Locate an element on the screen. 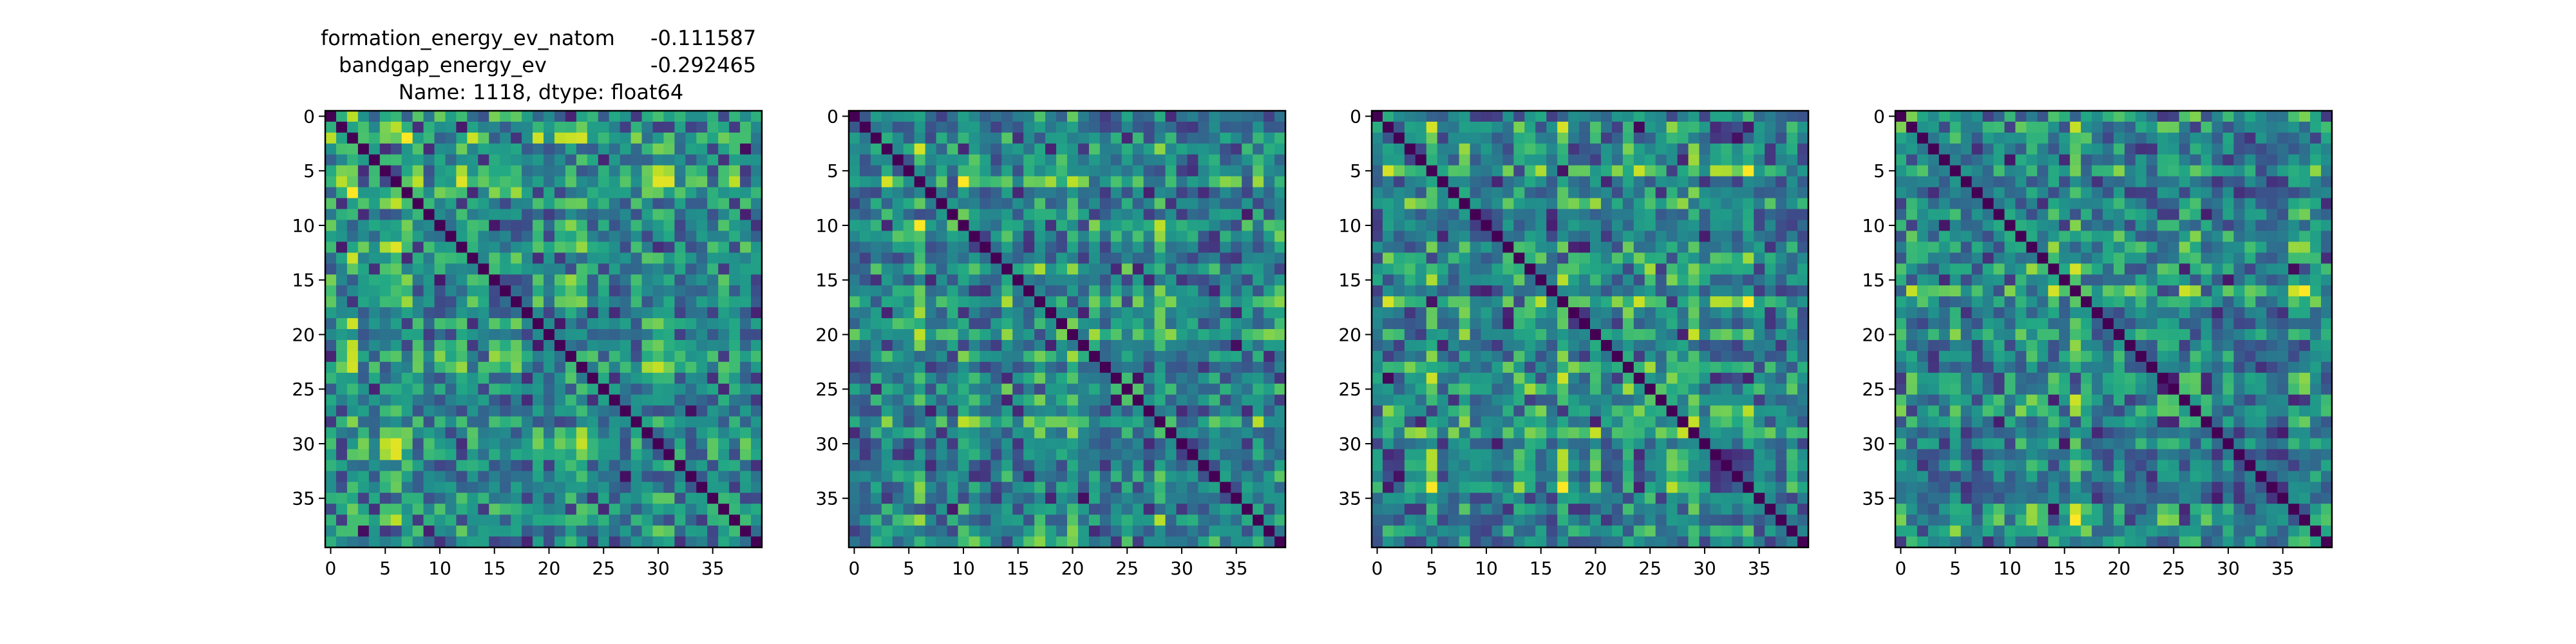  y-tick-label: 10 is located at coordinates (303, 225).